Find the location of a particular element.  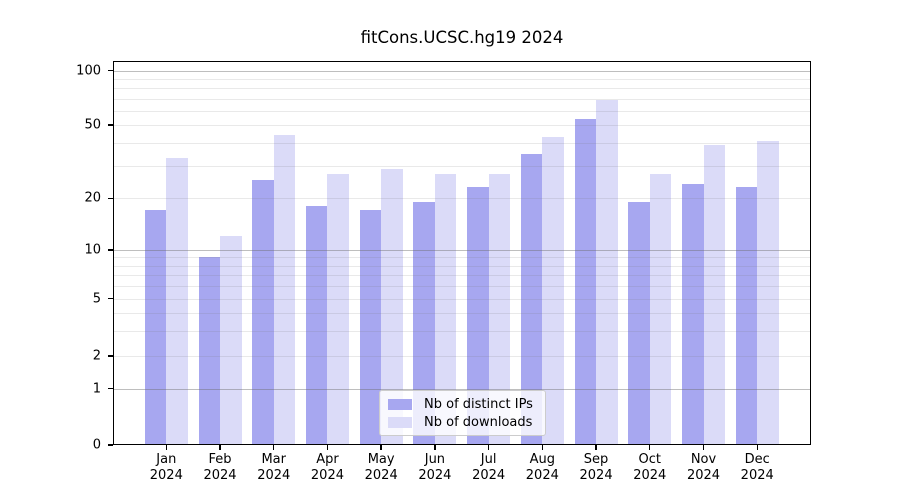

y-tick-label-50: 50 is located at coordinates (92, 125).